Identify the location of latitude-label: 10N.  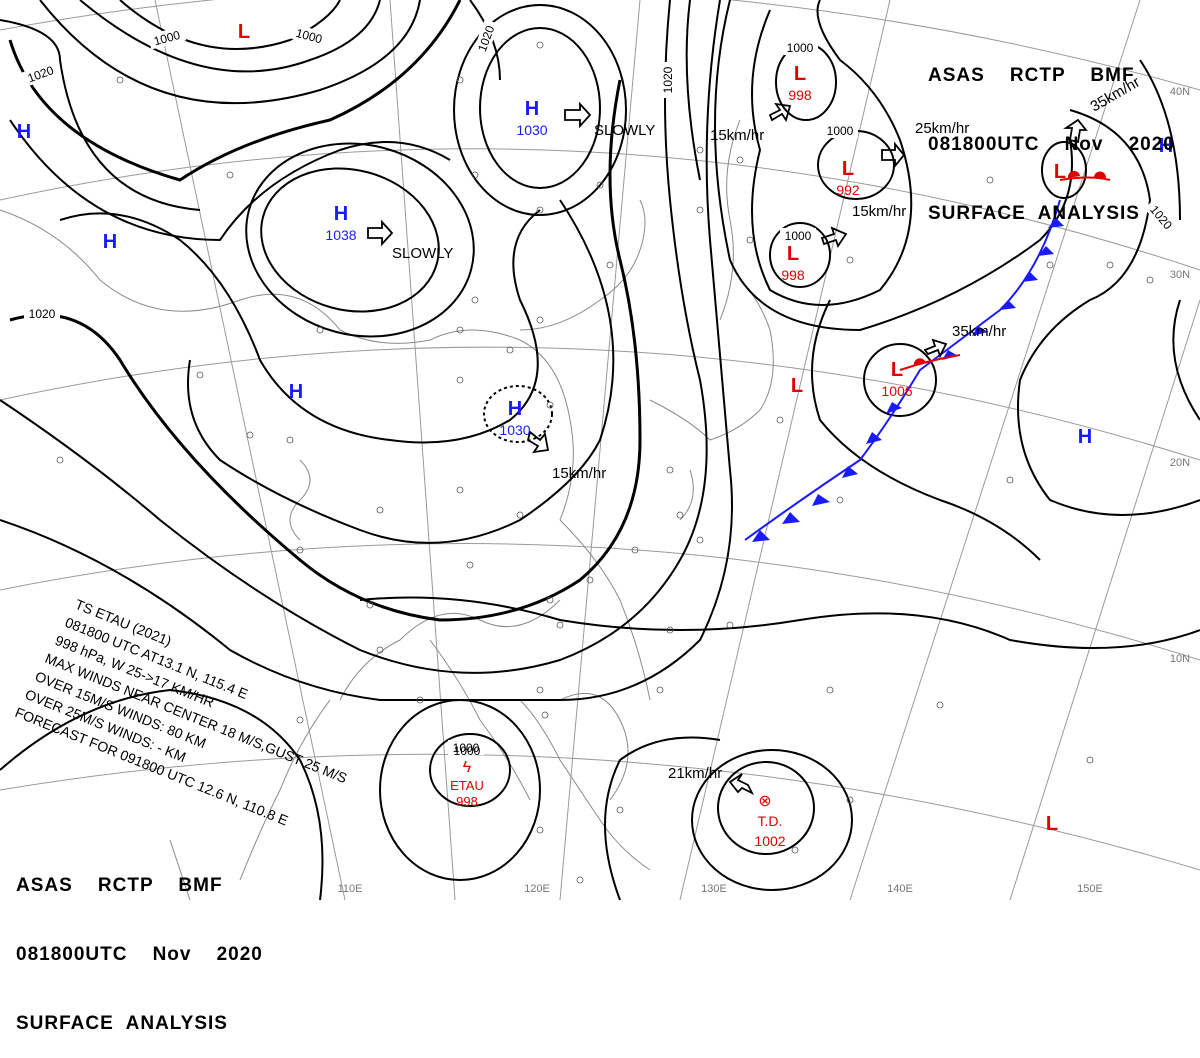
(1180, 659).